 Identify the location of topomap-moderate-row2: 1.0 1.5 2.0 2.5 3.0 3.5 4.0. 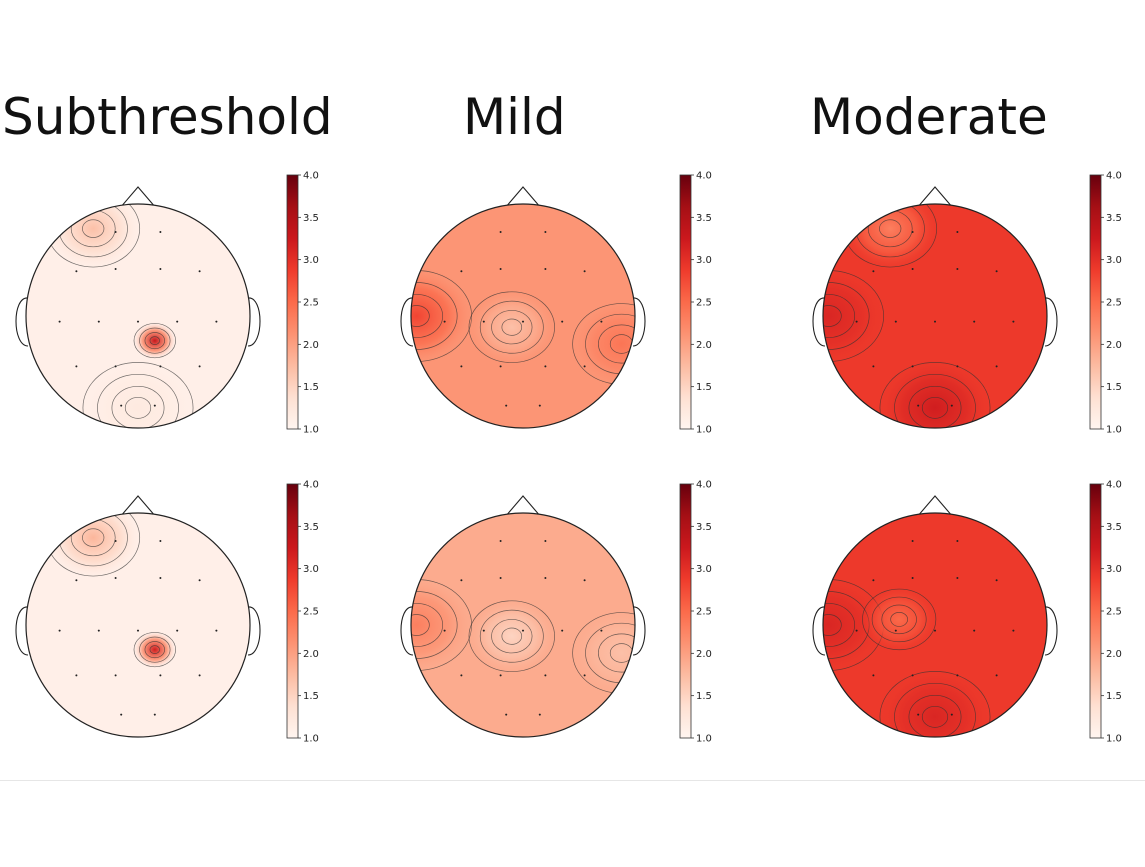
(967, 612).